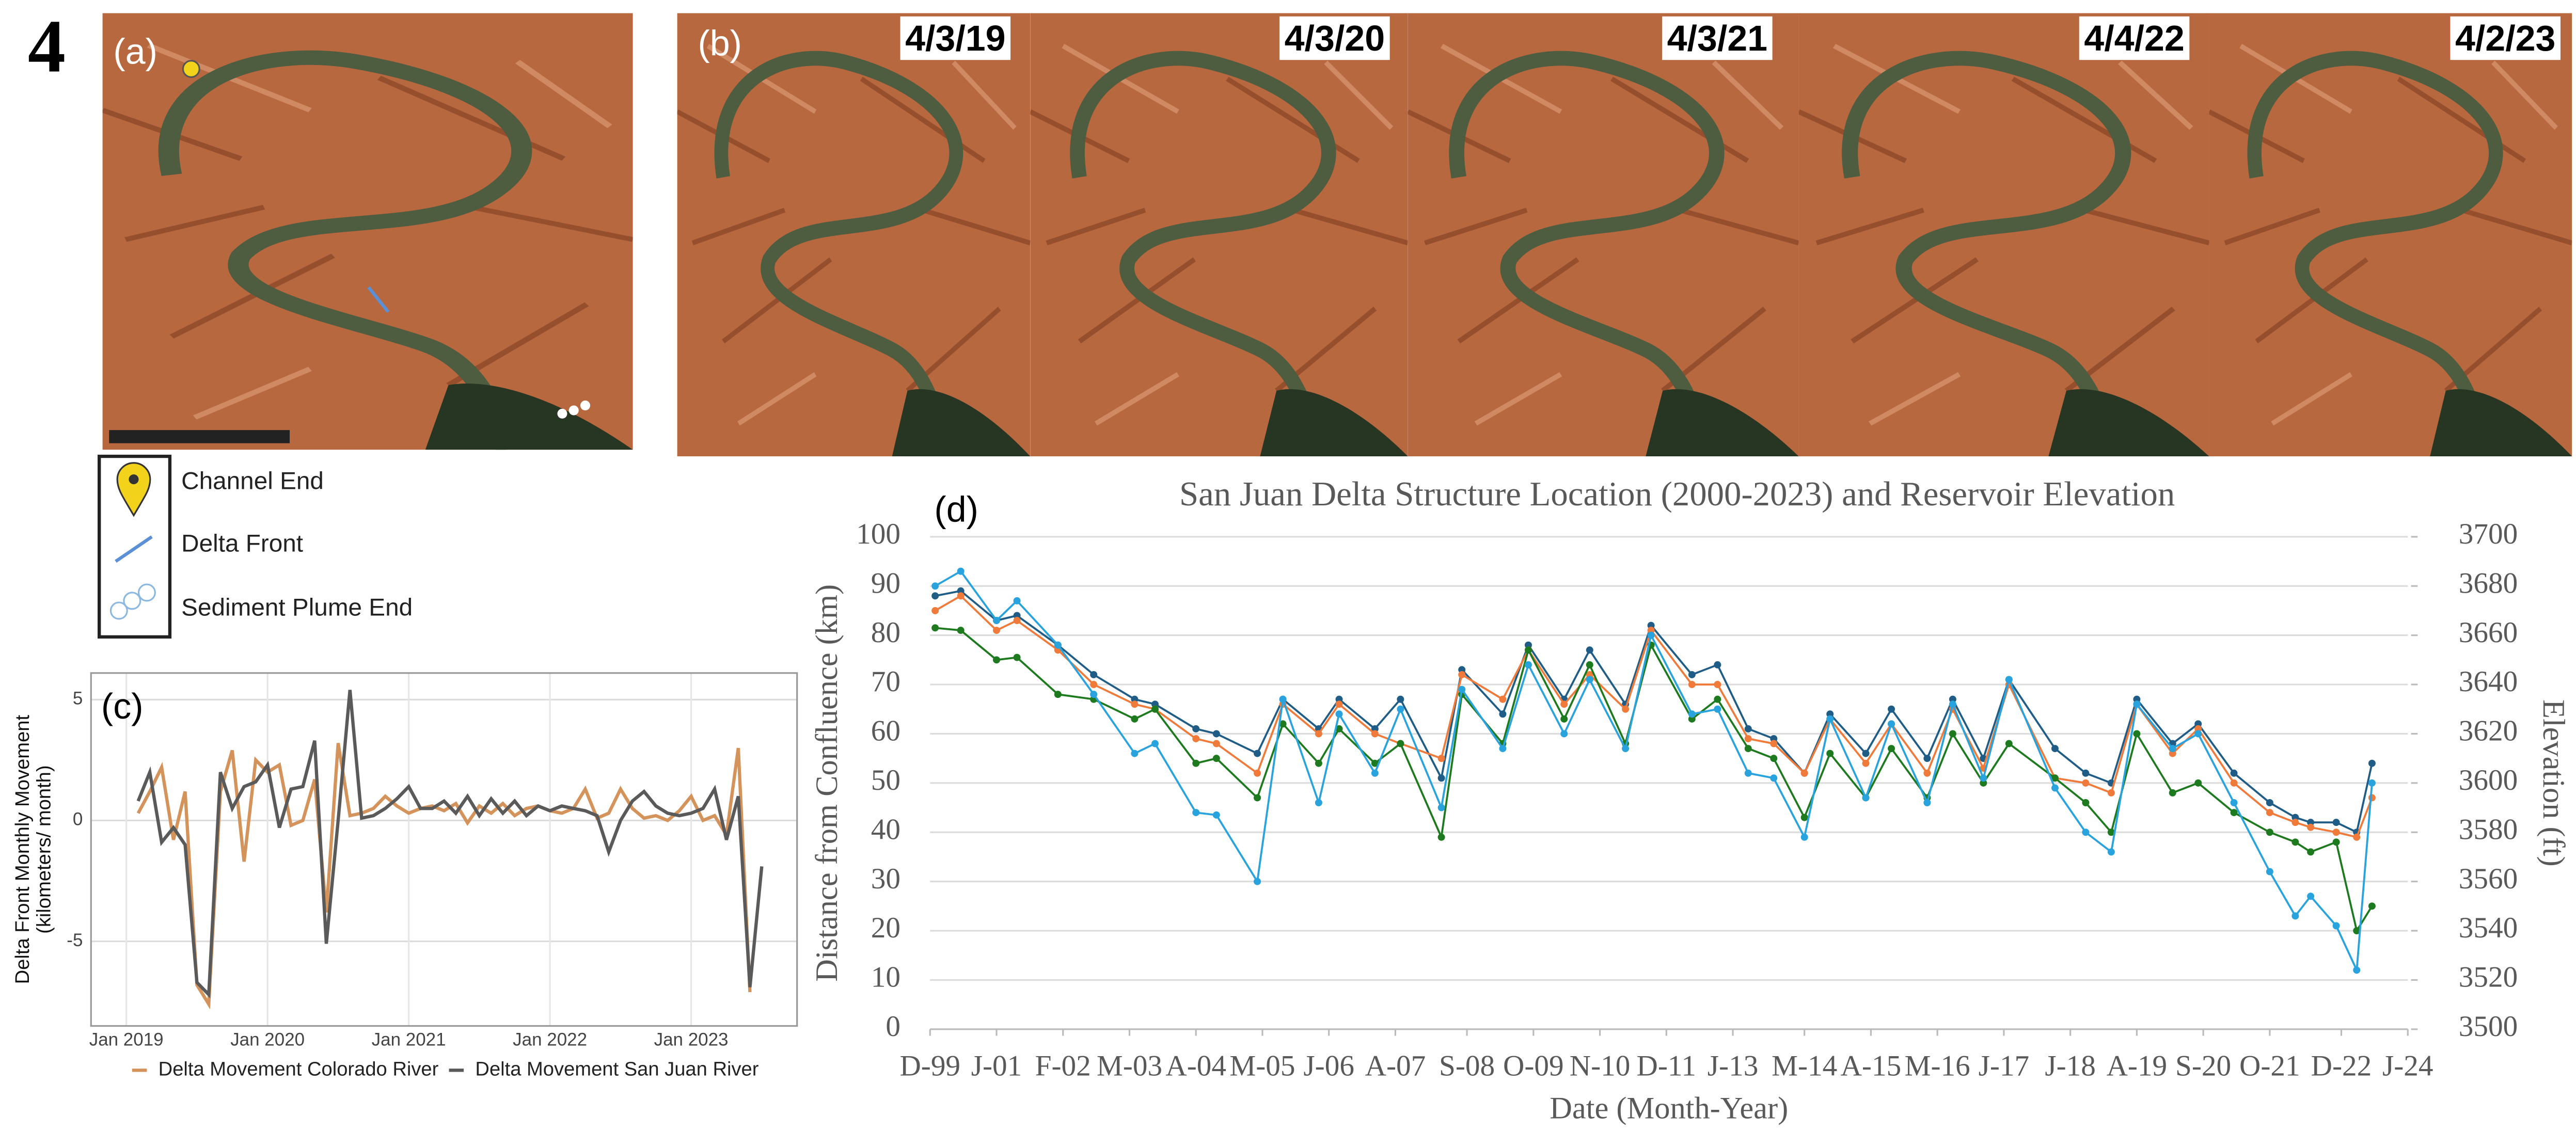 Image resolution: width=2576 pixels, height=1131 pixels. What do you see at coordinates (2489, 583) in the screenshot?
I see `y2-tick-label: 3680` at bounding box center [2489, 583].